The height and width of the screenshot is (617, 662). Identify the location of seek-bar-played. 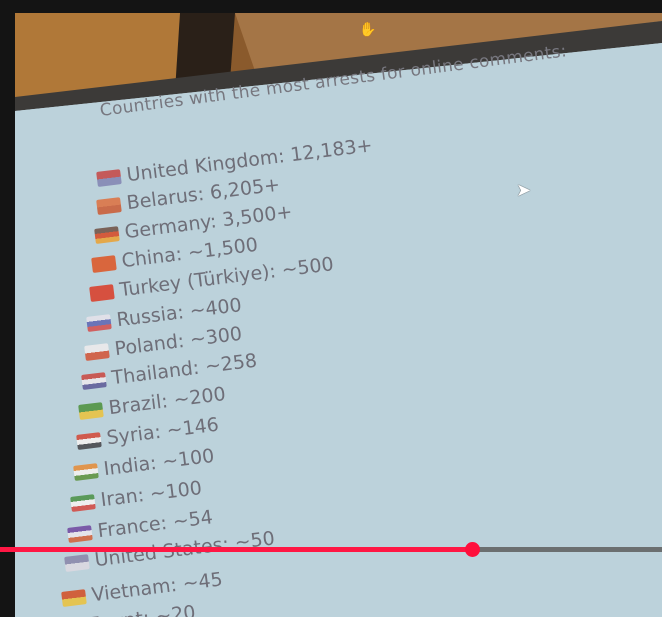
(236, 549).